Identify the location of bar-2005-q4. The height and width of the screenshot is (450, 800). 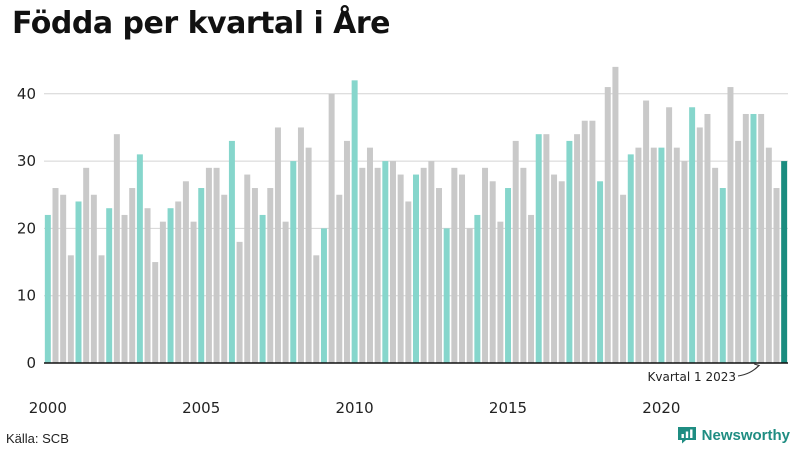
(224, 278).